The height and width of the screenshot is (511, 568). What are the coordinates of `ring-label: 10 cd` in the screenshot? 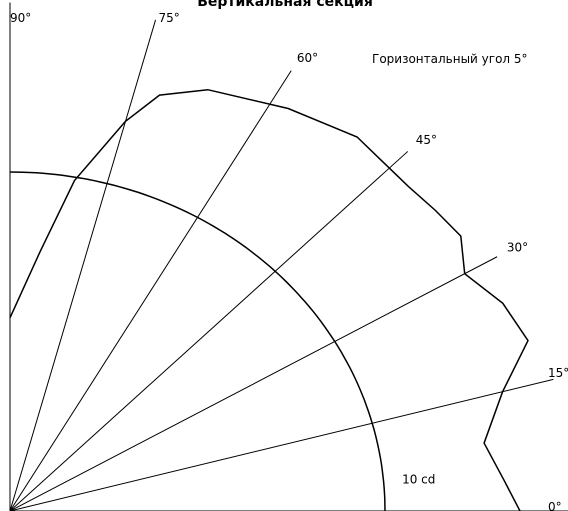 It's located at (418, 479).